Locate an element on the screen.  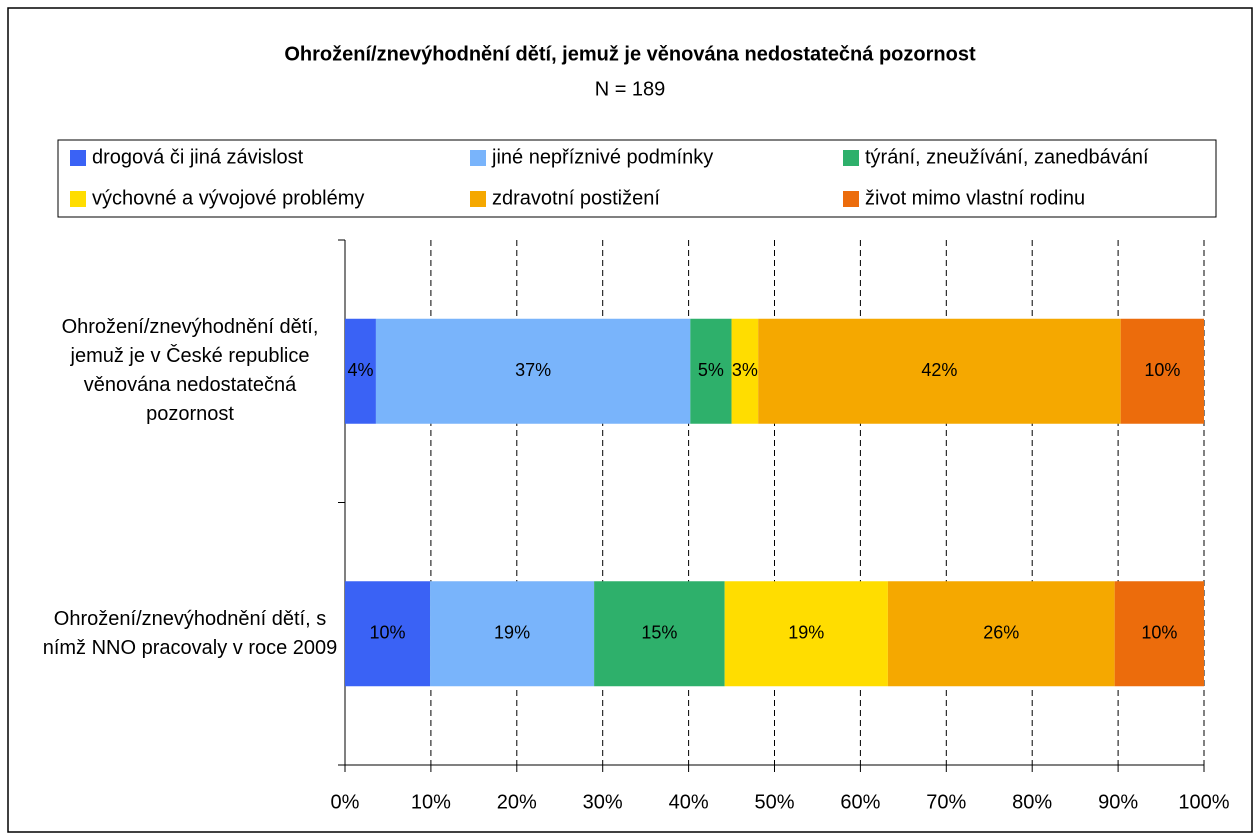
chart-subtitle: N = 189 is located at coordinates (630, 89).